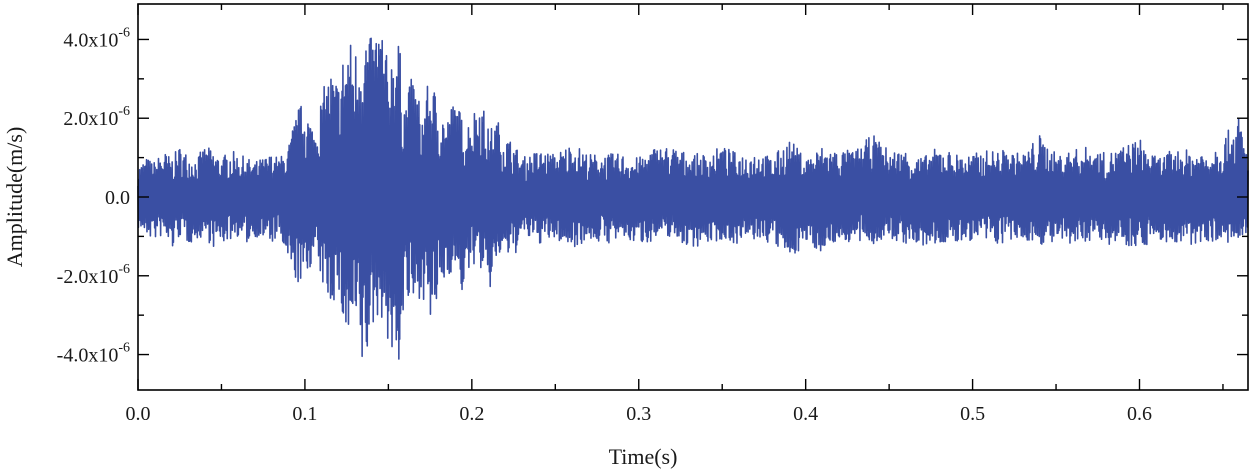  What do you see at coordinates (805, 414) in the screenshot?
I see `x-tick-label: 0.4` at bounding box center [805, 414].